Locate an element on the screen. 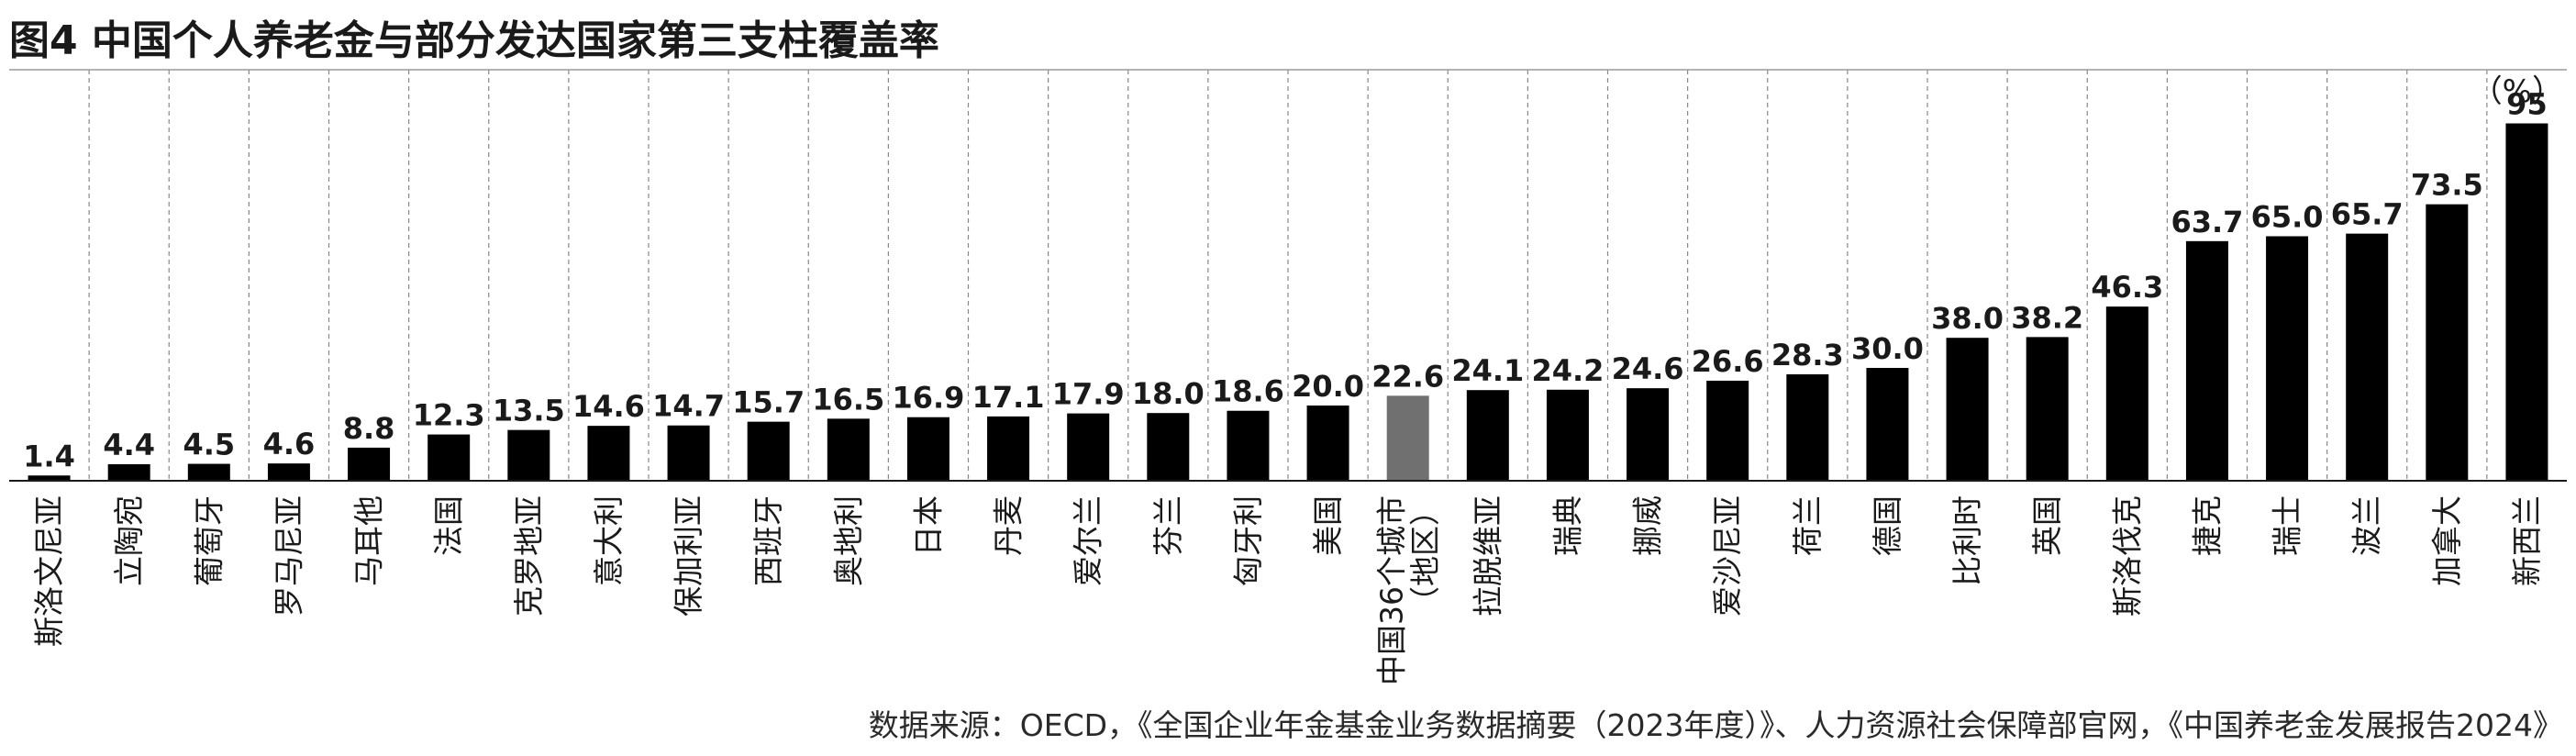  value-label: 4.5 is located at coordinates (209, 445).